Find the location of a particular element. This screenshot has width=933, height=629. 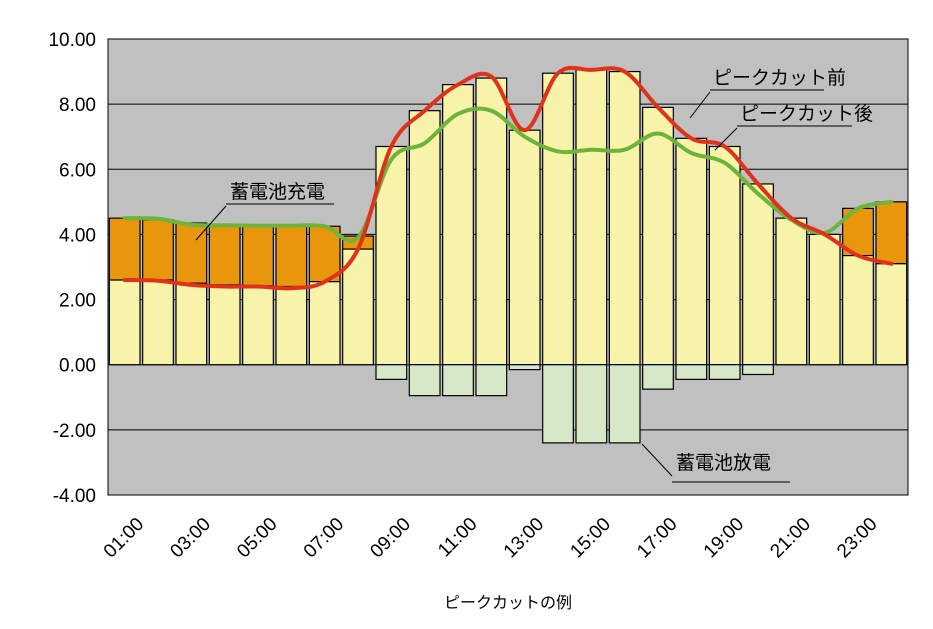

x-tick-label: 01:00 is located at coordinates (124, 538).